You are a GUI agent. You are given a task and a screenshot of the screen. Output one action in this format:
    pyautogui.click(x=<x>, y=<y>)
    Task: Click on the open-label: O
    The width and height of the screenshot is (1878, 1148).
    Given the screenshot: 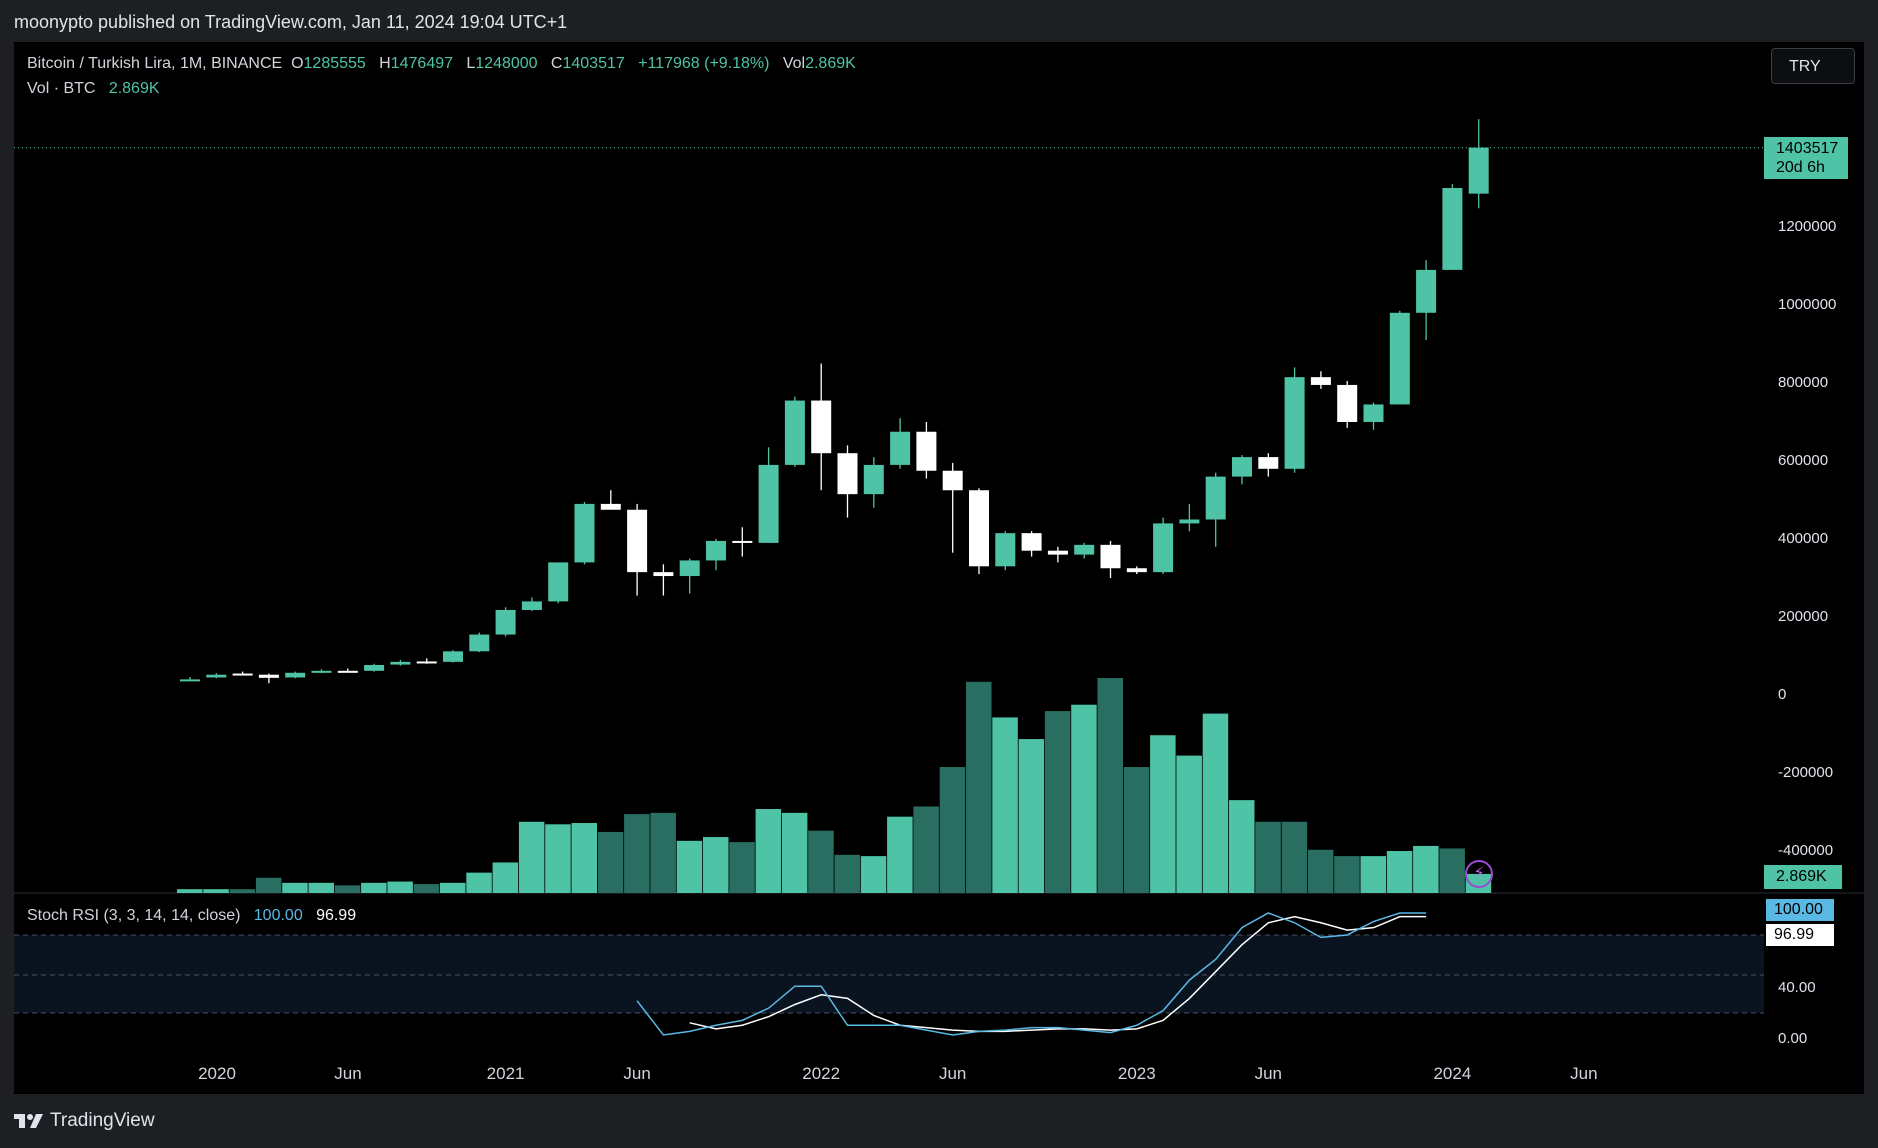 What is the action you would take?
    pyautogui.click(x=297, y=63)
    